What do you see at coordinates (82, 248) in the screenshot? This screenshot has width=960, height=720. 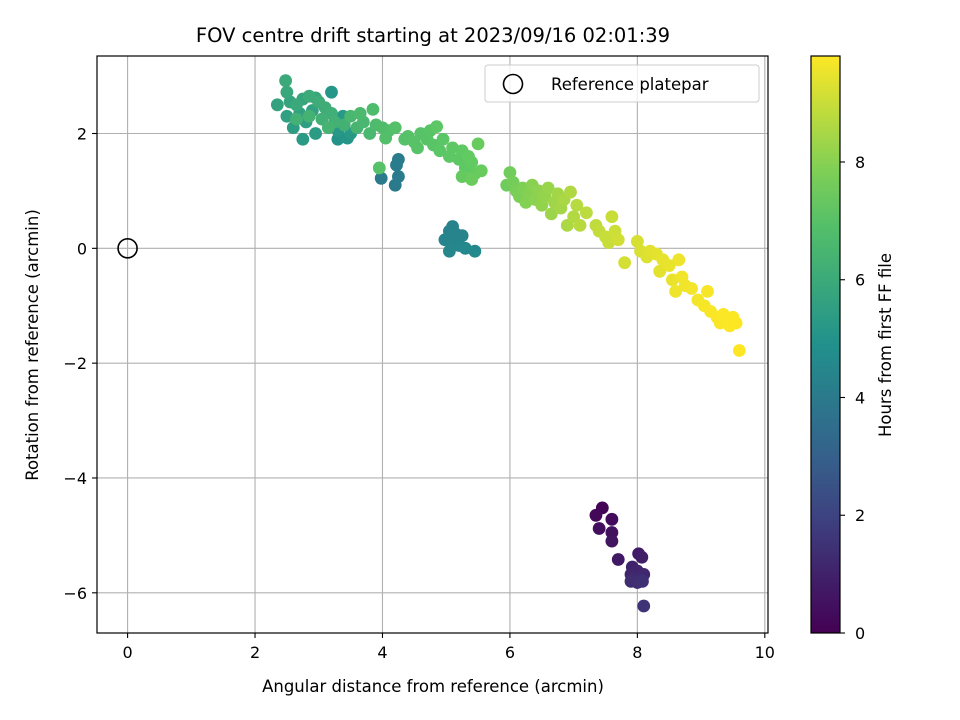 I see `y-tick-label: 0` at bounding box center [82, 248].